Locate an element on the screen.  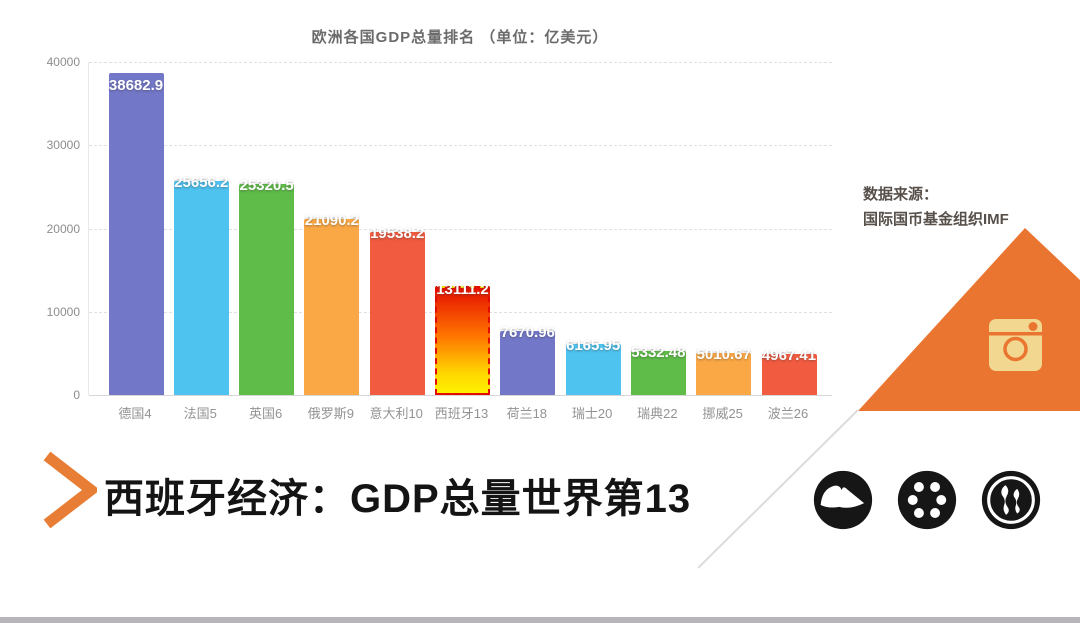
x-axis-label: 瑞典22 is located at coordinates (657, 413).